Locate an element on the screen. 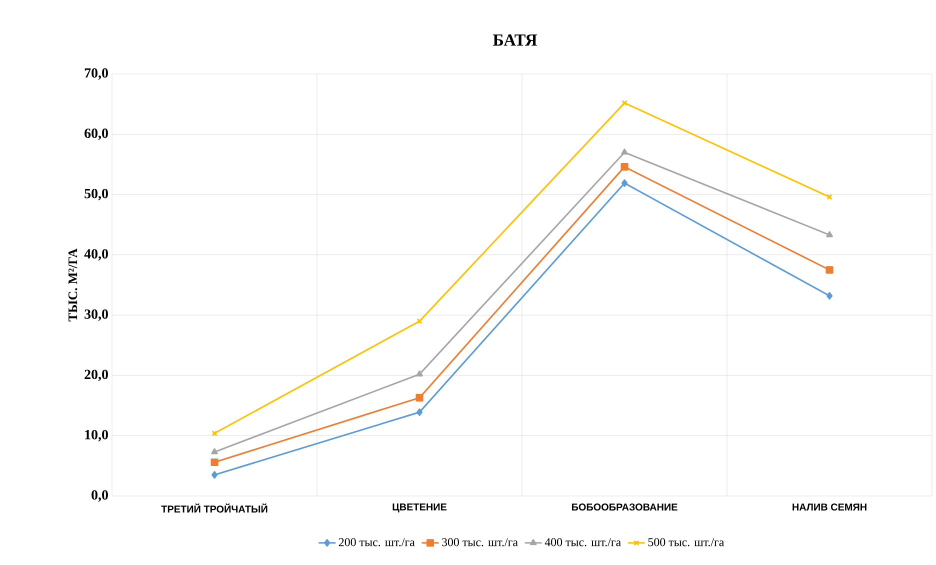 The image size is (936, 565). chart-title: БАТЯ is located at coordinates (515, 40).